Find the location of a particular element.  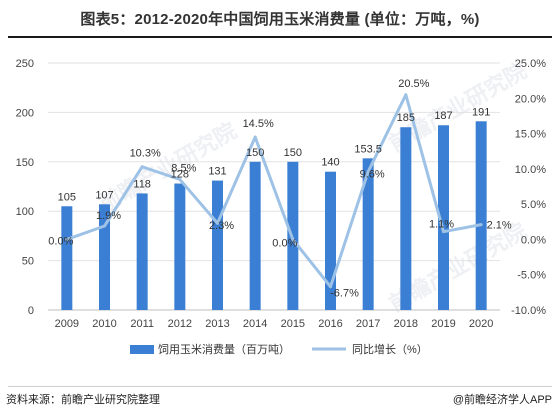

legend-line-label: 同比增长（%） is located at coordinates (390, 349).